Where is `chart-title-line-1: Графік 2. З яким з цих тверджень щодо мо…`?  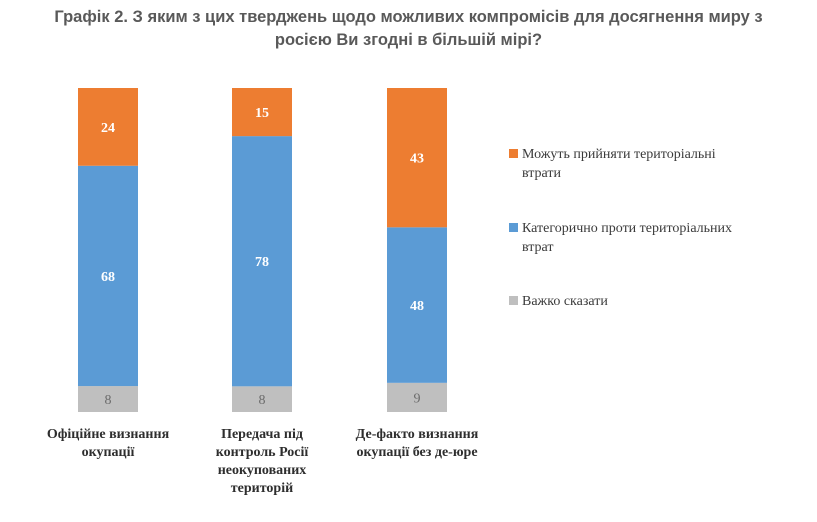 chart-title-line-1: Графік 2. З яким з цих тверджень щодо мо… is located at coordinates (408, 17).